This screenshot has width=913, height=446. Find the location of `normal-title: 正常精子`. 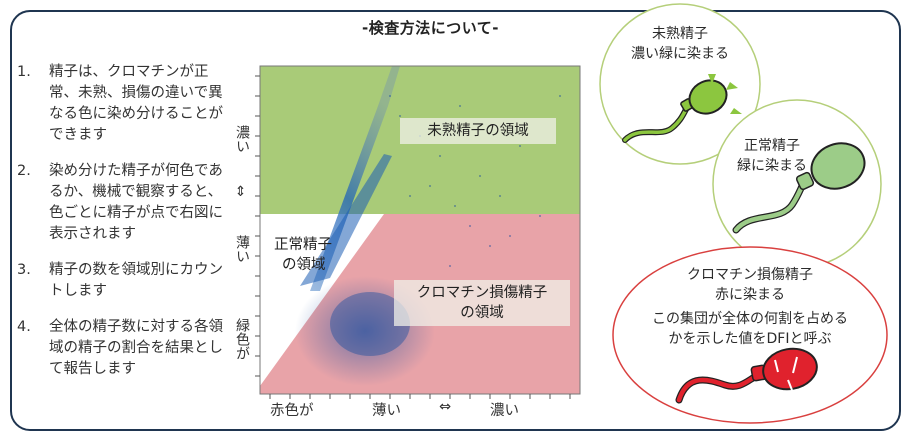

normal-title: 正常精子 is located at coordinates (772, 146).